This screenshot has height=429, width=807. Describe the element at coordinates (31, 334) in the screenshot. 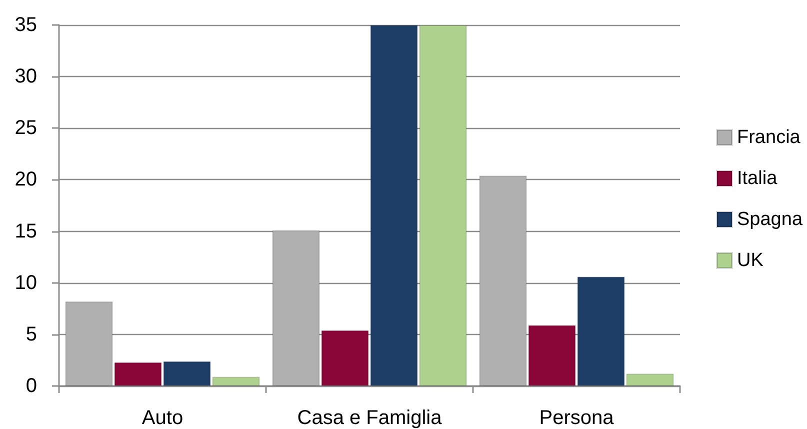

I see `y-tick-label: 5` at that location.